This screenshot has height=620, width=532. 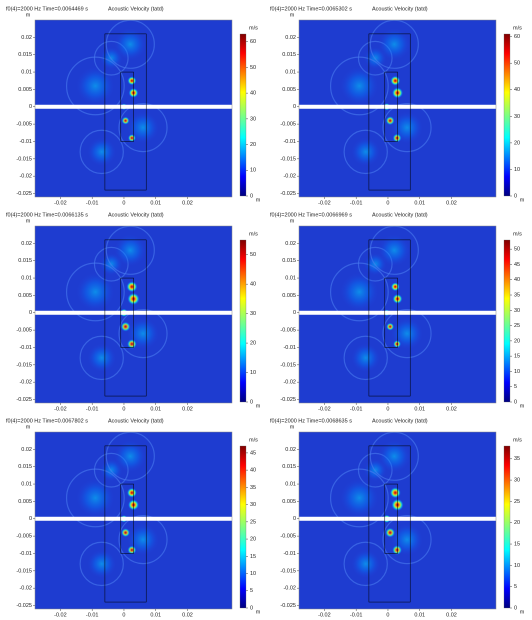 I want to click on y-tick-label: -0.015, so click(x=288, y=159).